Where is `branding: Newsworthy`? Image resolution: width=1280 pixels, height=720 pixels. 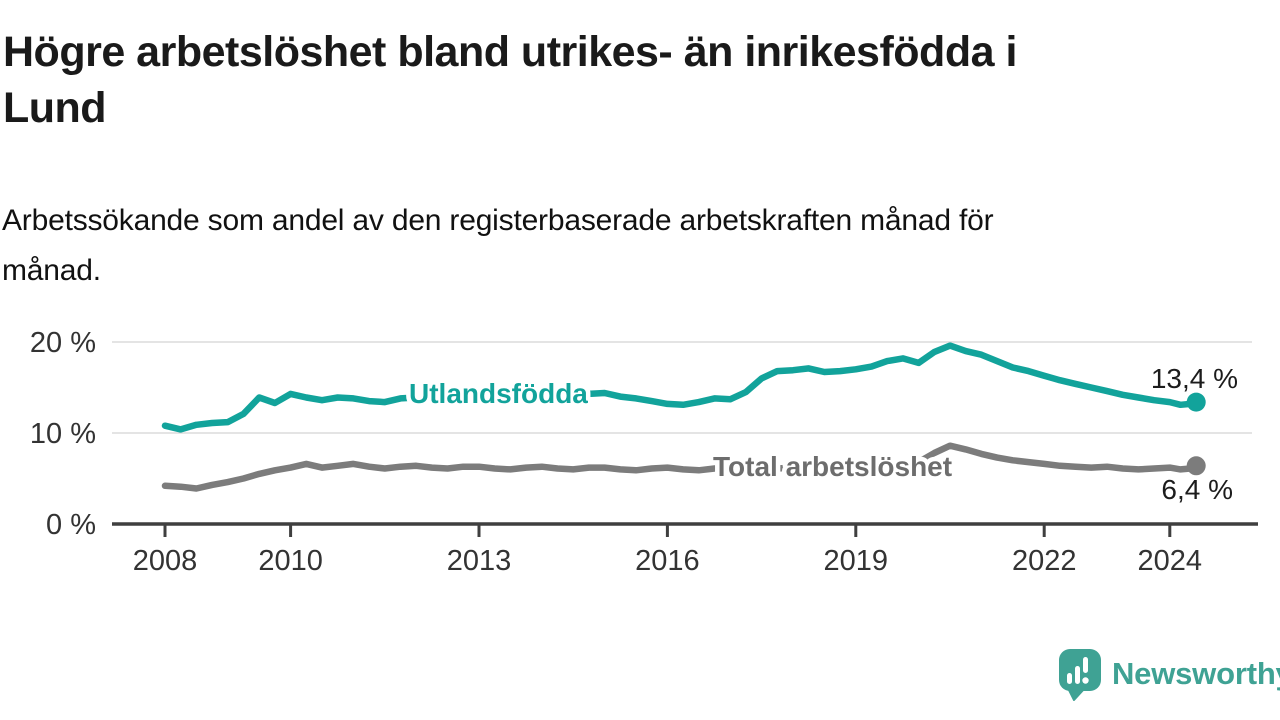
branding: Newsworthy is located at coordinates (1169, 674).